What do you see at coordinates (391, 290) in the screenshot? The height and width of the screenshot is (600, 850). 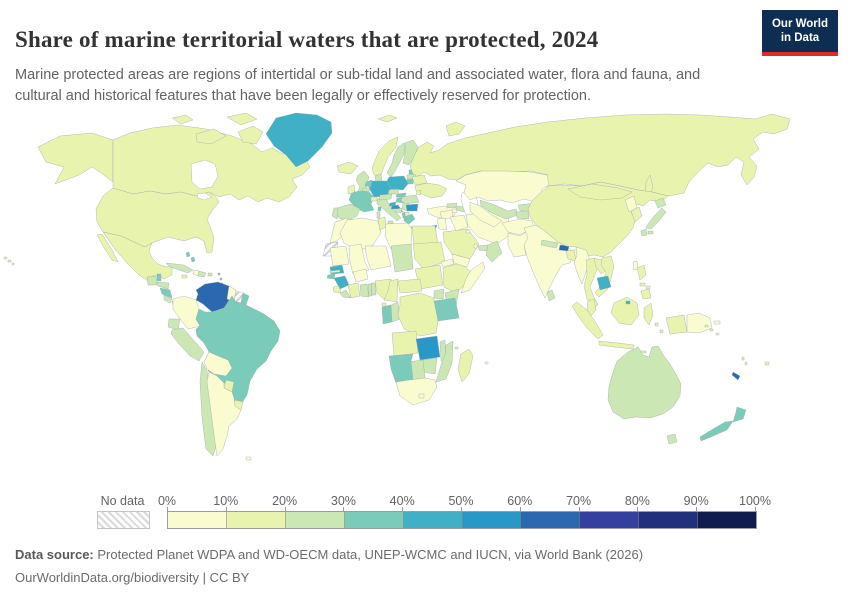 I see `country-cameroon` at bounding box center [391, 290].